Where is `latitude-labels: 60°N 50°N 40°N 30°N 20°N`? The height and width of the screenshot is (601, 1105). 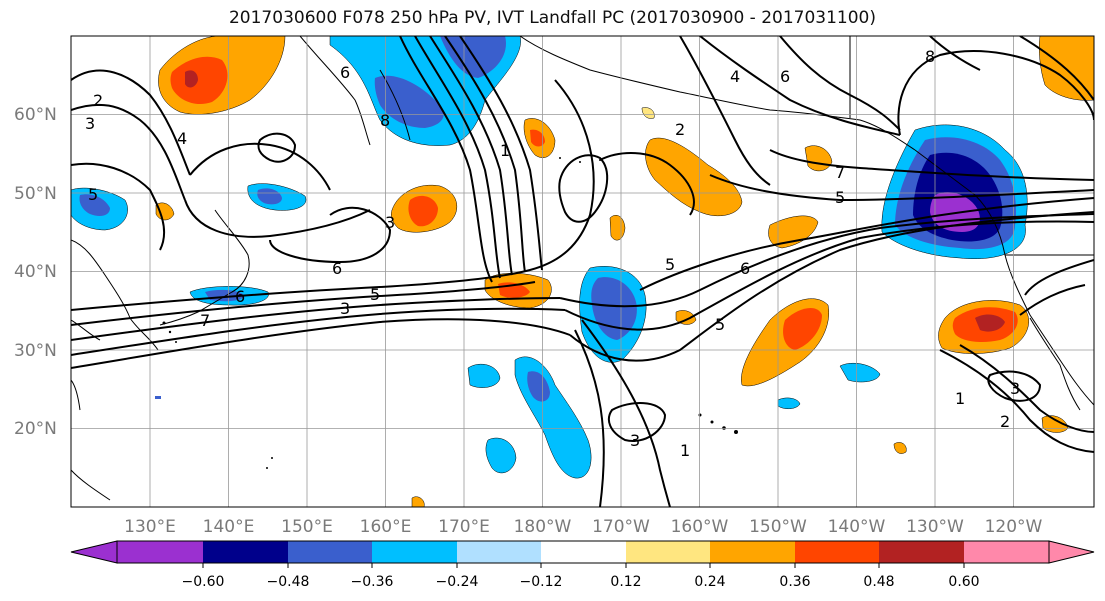
latitude-labels: 60°N 50°N 40°N 30°N 20°N is located at coordinates (35, 272).